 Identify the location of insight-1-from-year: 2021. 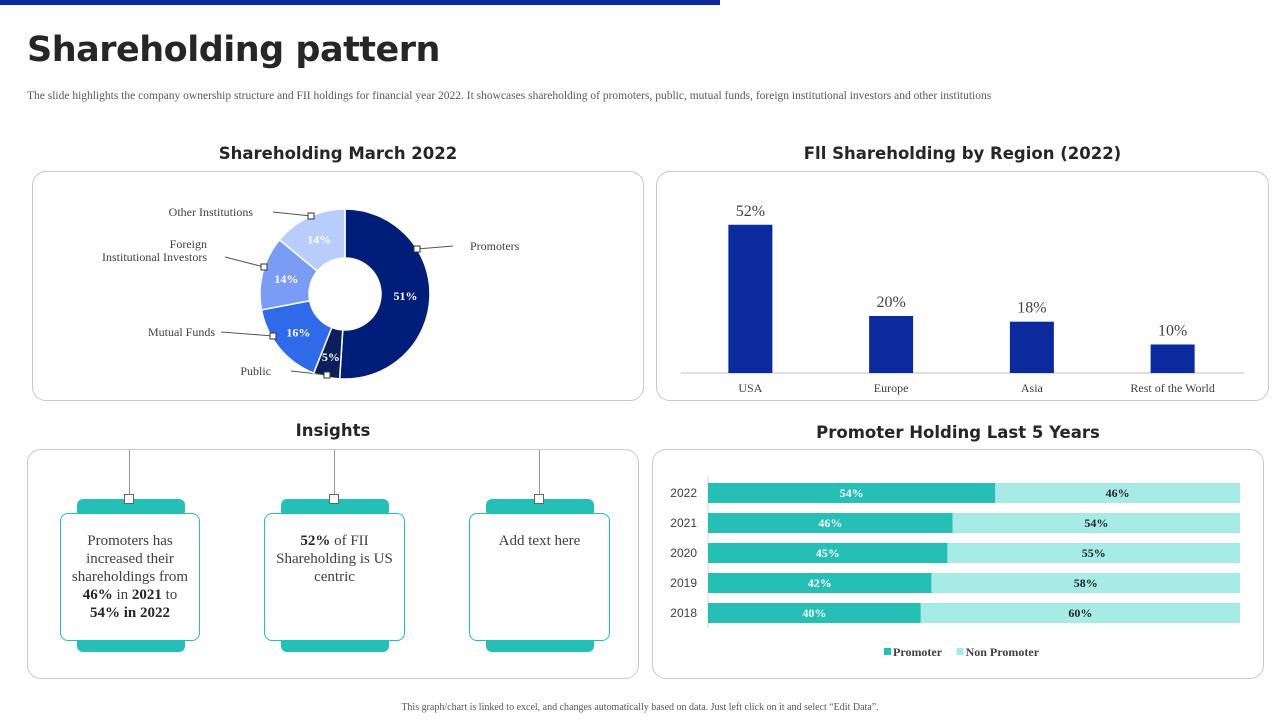
(146, 595).